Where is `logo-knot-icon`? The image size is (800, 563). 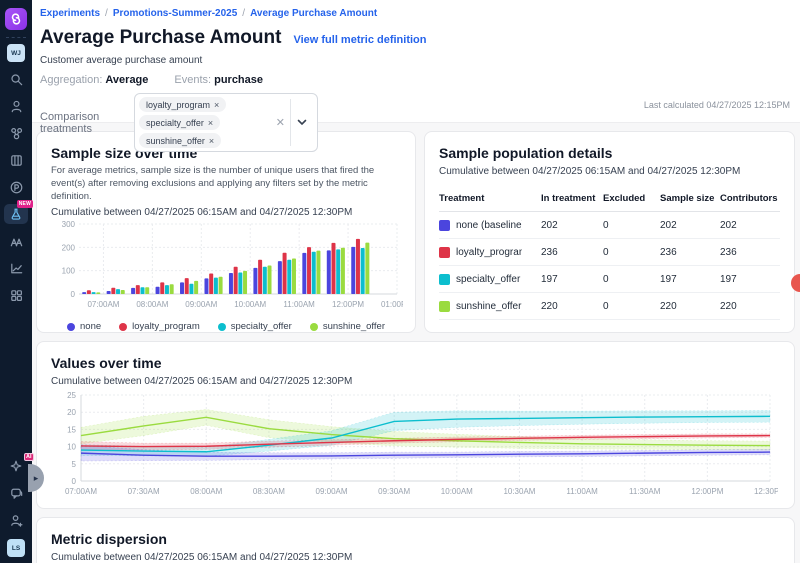
logo-knot-icon is located at coordinates (16, 19).